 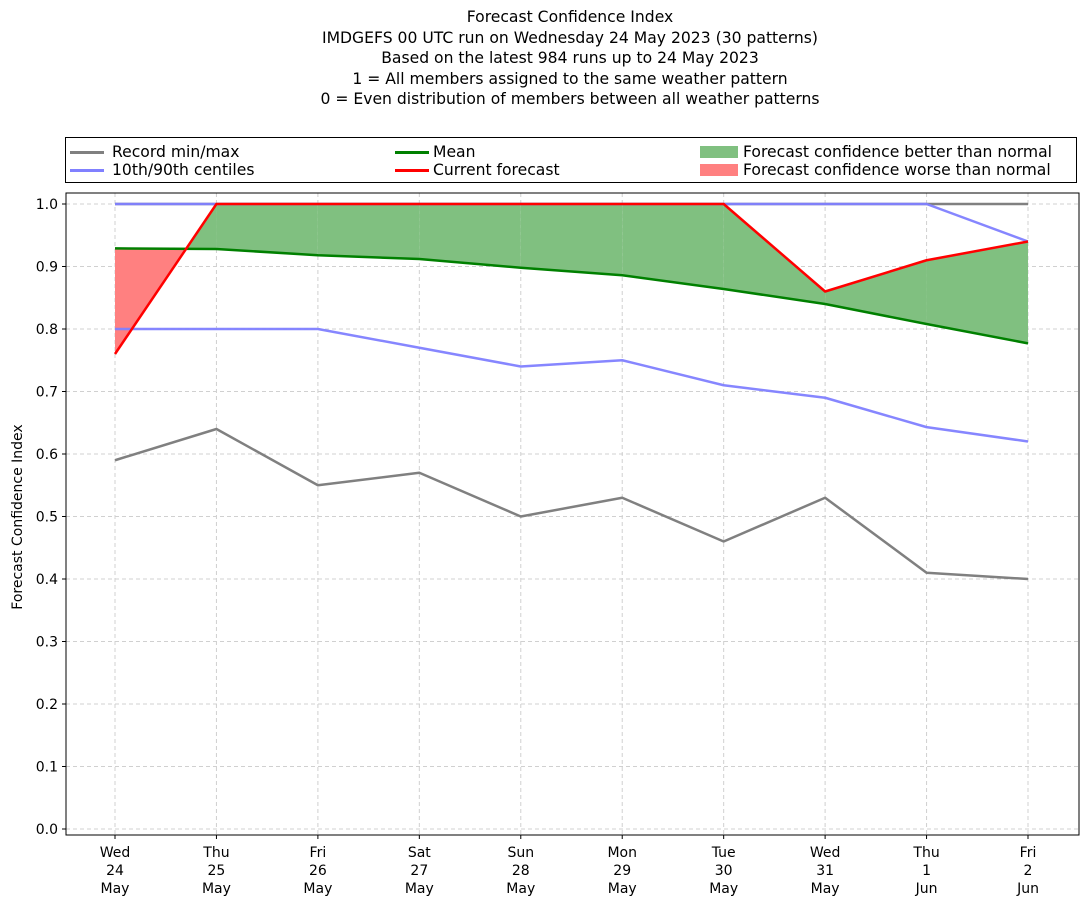 I want to click on x-tick-label: 27, so click(x=419, y=871).